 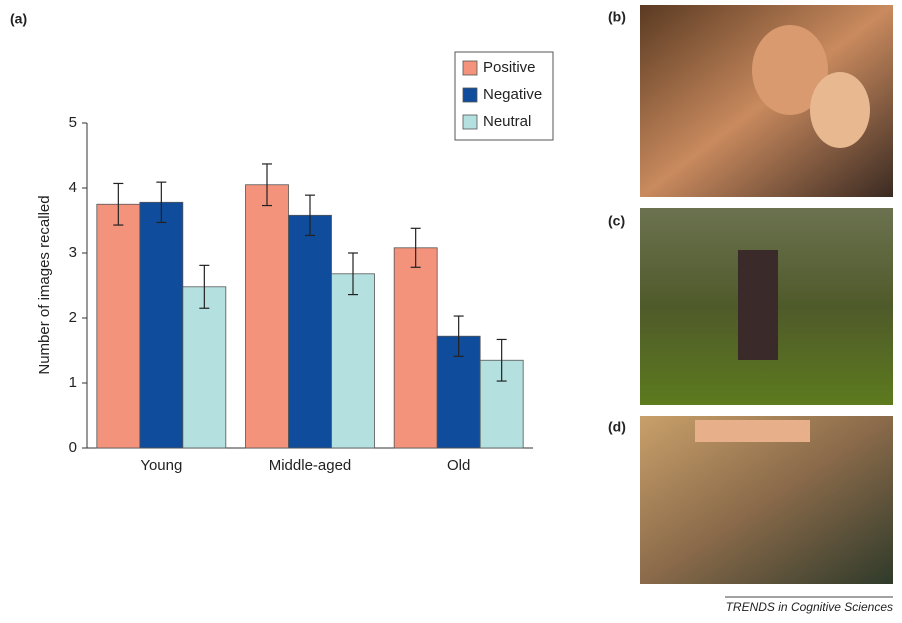 What do you see at coordinates (44, 284) in the screenshot?
I see `y-axis-title: Number of images recalled` at bounding box center [44, 284].